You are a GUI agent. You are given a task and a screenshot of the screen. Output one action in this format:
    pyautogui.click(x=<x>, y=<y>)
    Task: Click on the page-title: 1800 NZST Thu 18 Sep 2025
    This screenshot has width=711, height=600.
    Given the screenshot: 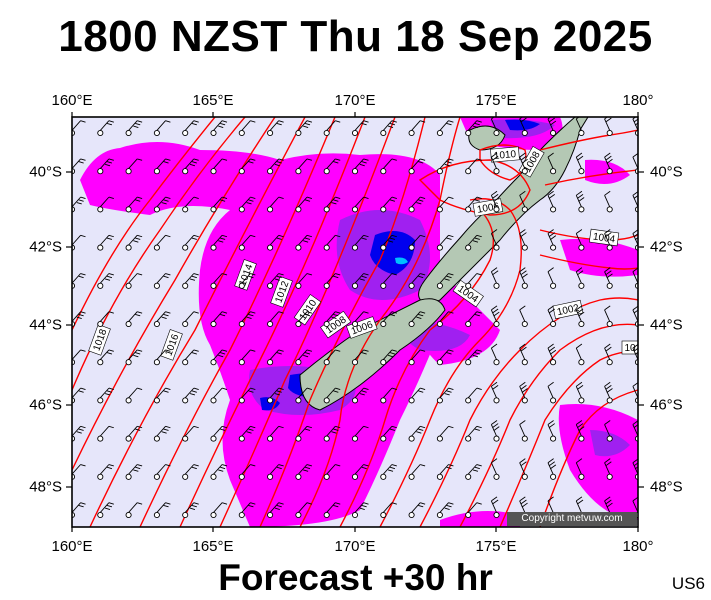 What is the action you would take?
    pyautogui.click(x=355, y=36)
    